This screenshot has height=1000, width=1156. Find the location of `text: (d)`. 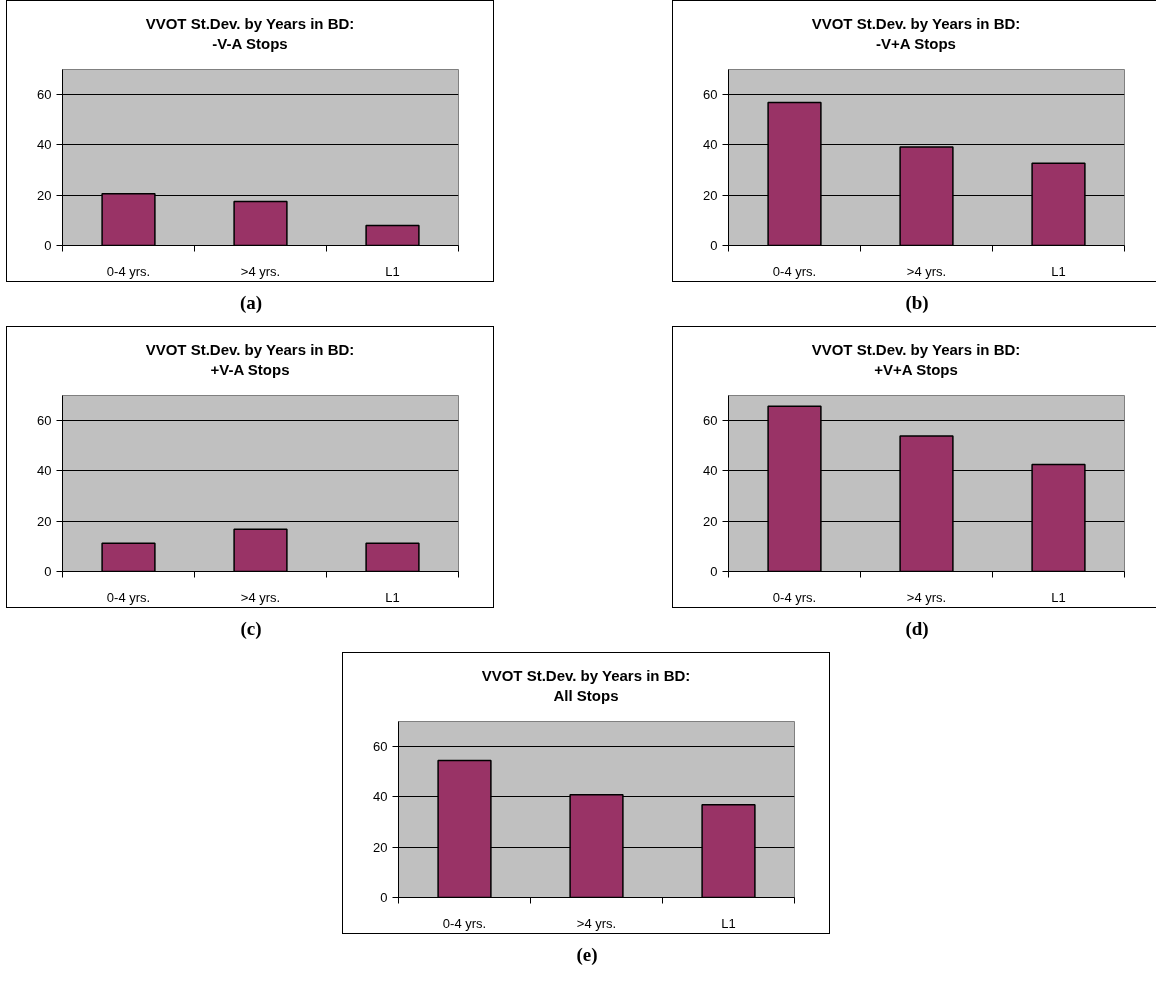

text: (d) is located at coordinates (917, 629).